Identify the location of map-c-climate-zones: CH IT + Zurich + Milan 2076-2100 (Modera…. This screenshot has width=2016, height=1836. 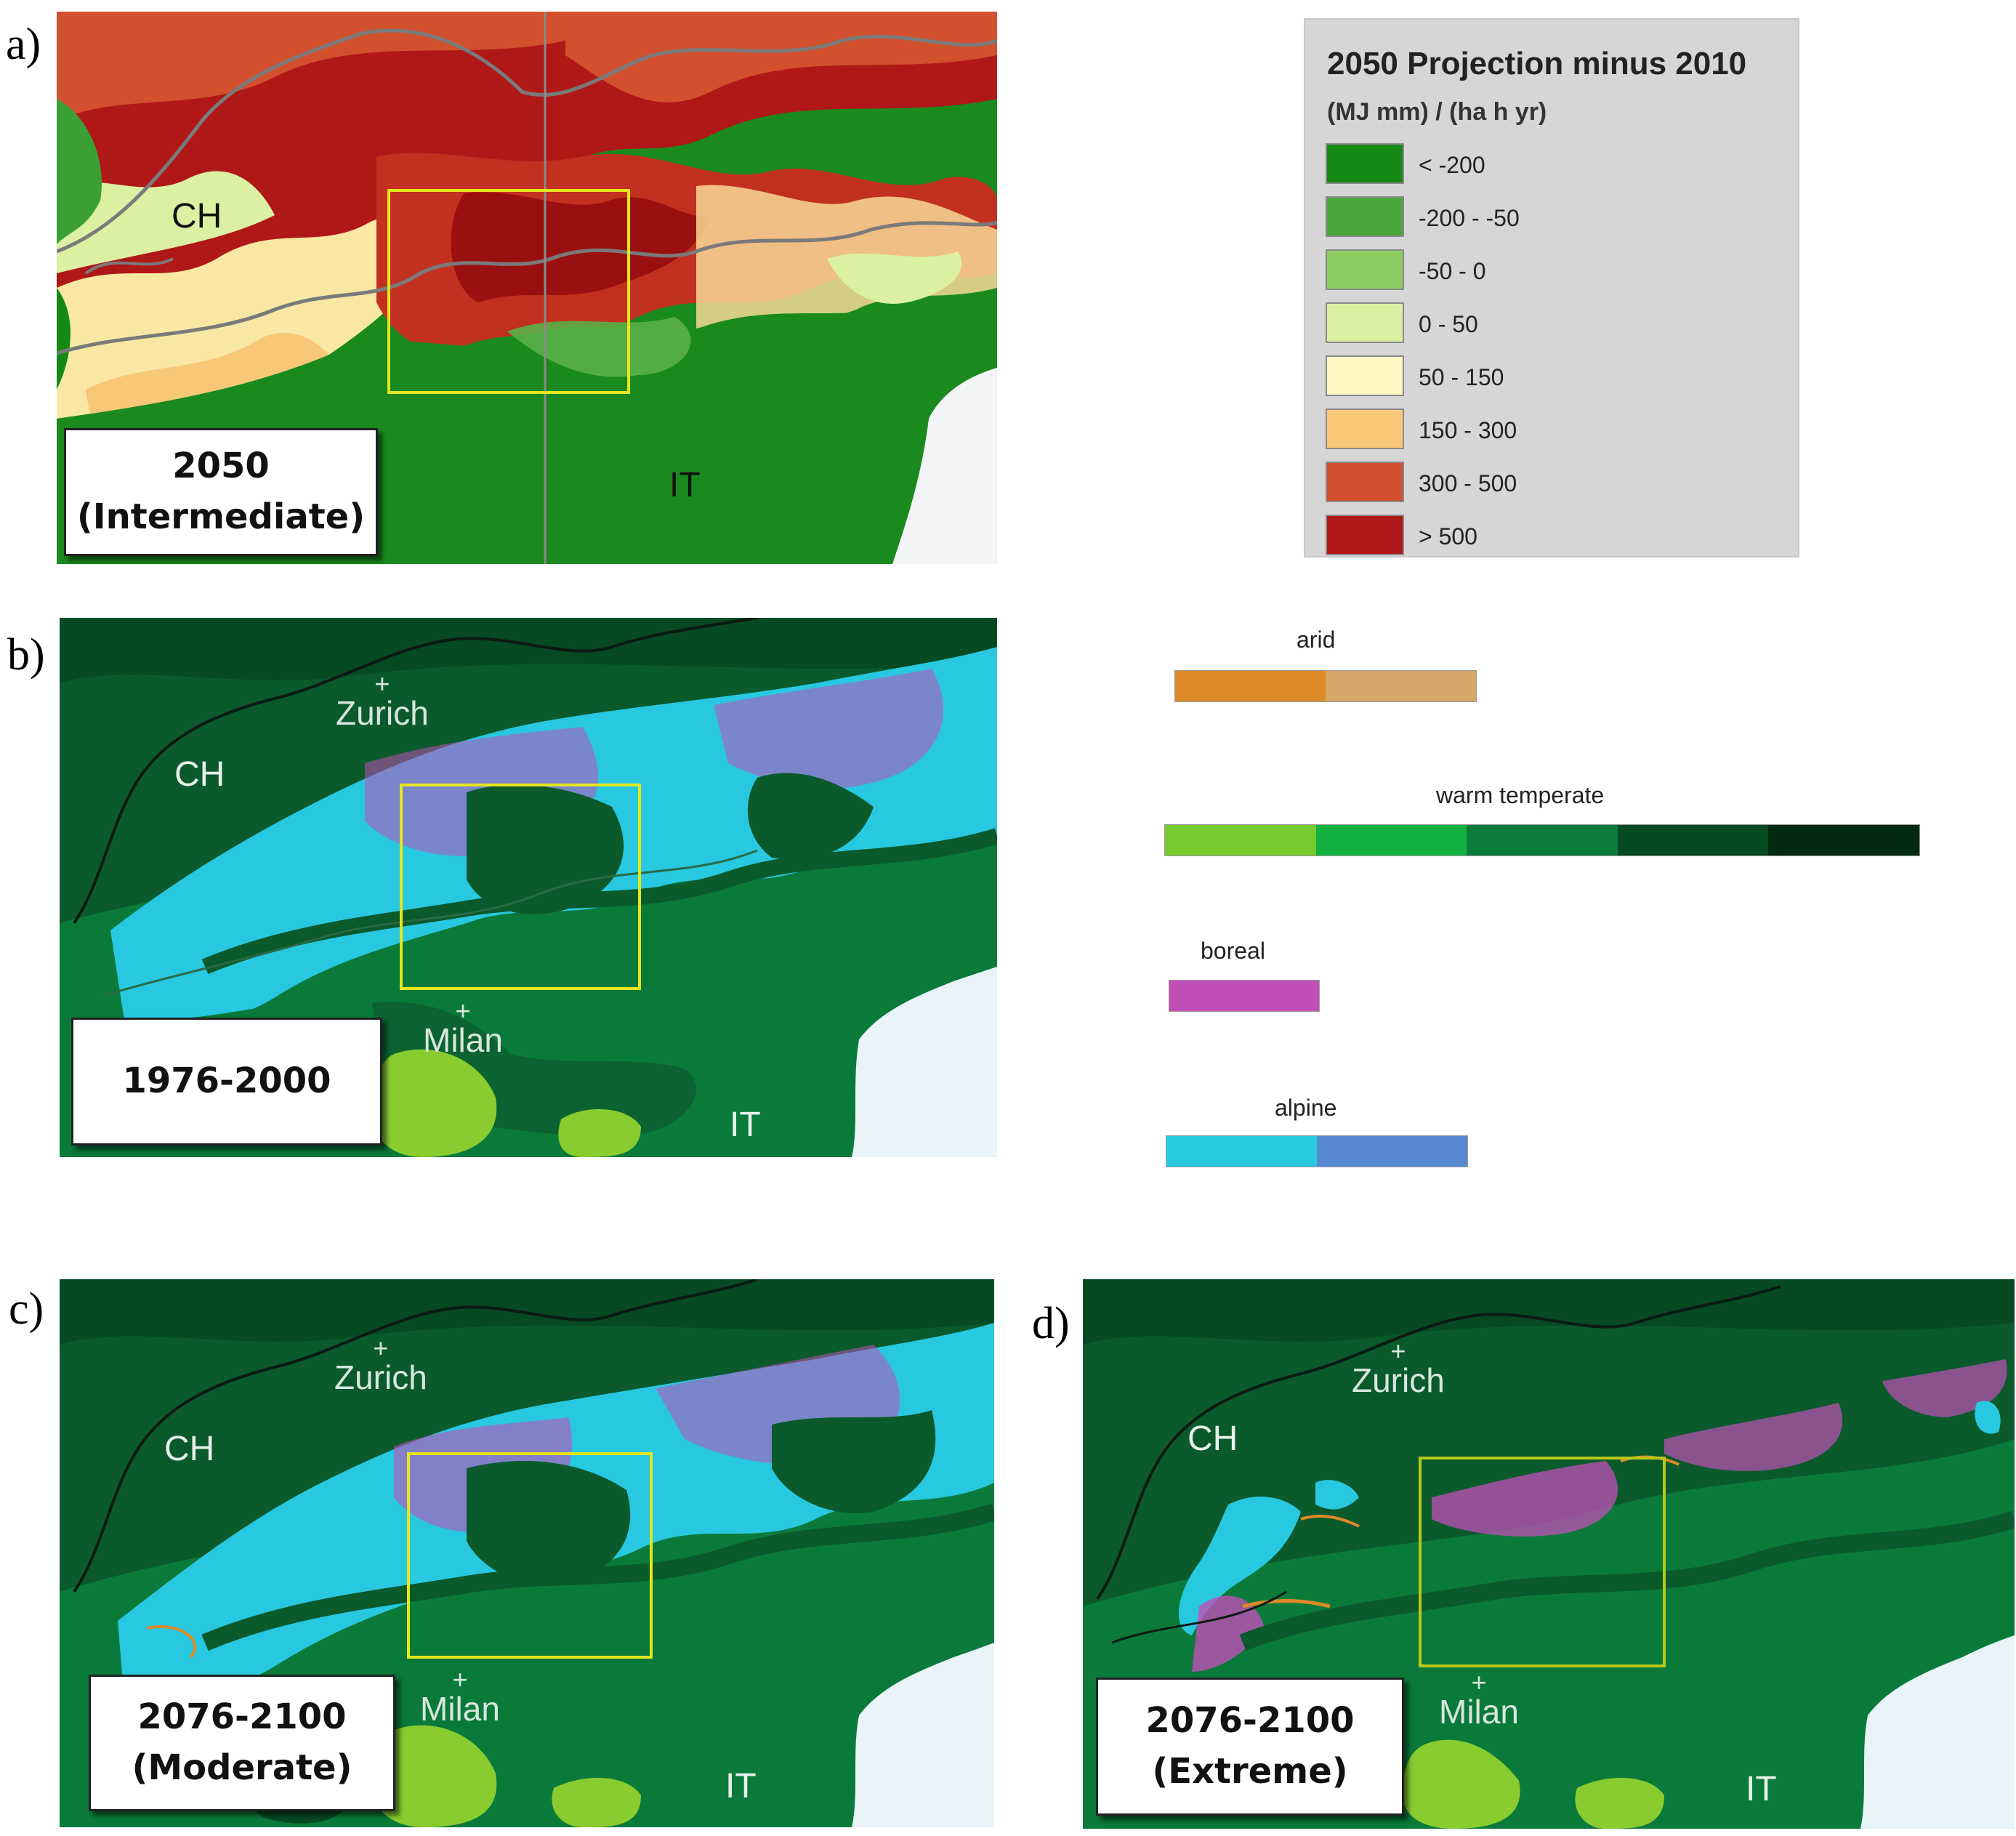
(527, 1553).